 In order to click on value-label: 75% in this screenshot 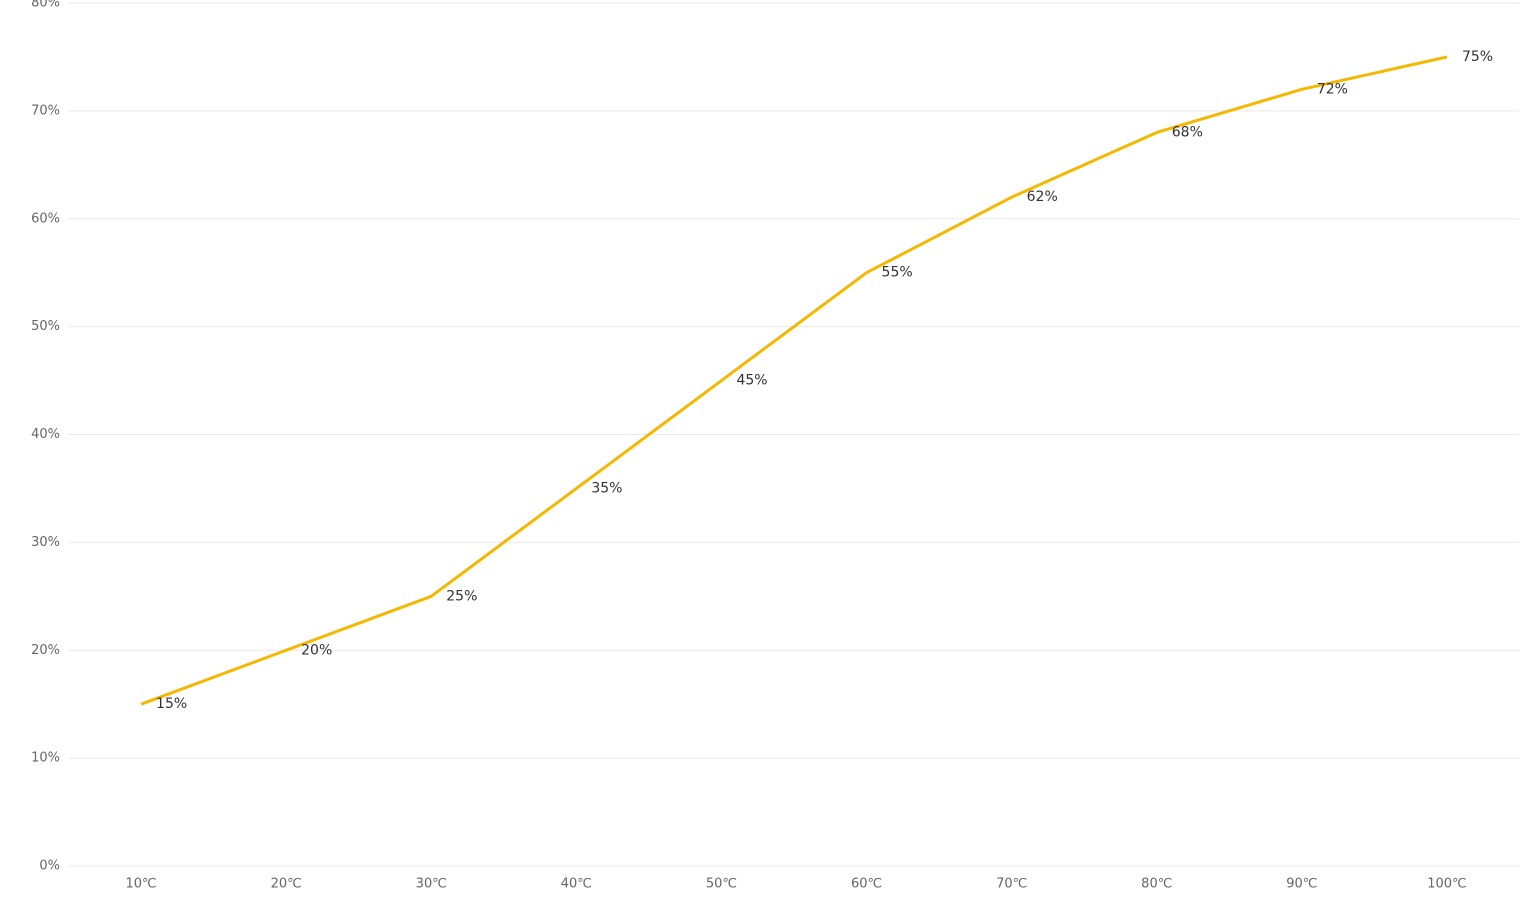, I will do `click(1477, 57)`.